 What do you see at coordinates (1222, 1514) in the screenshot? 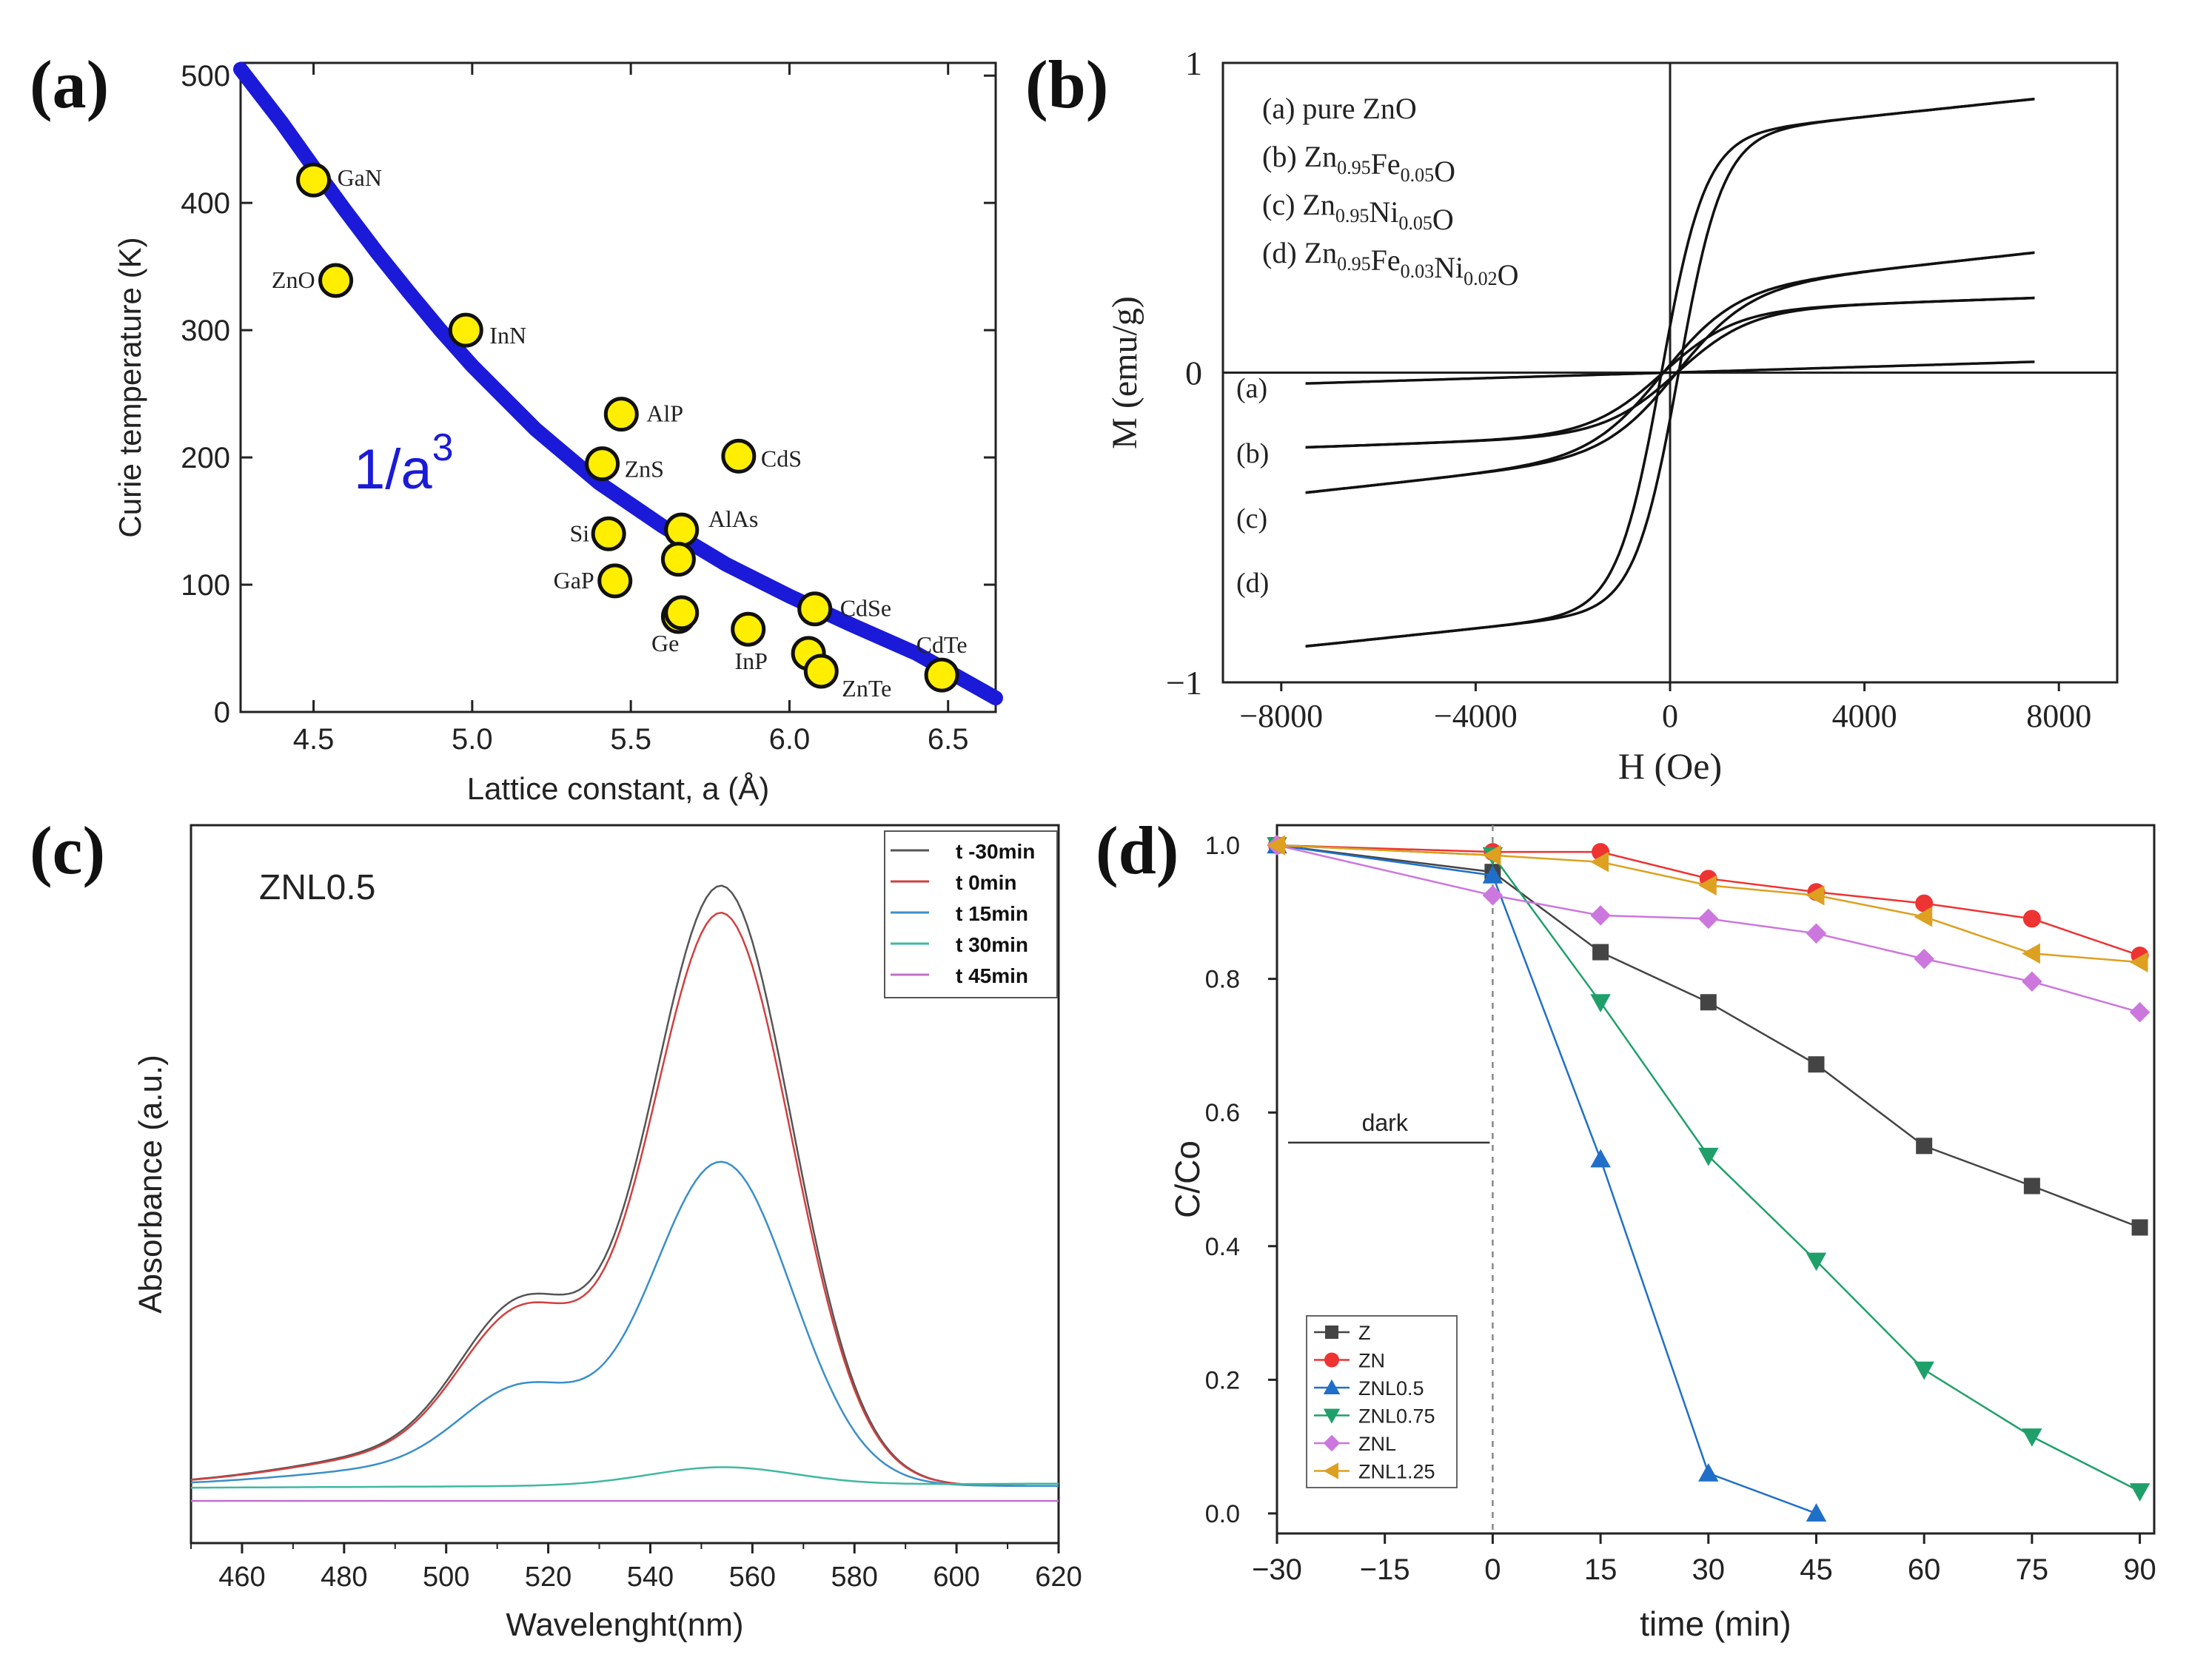
I see `y-tick-label-d: 0.0` at bounding box center [1222, 1514].